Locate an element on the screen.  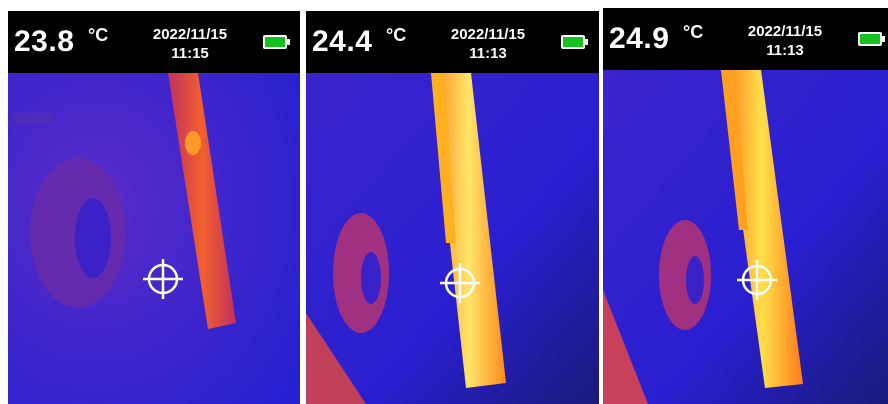
datetime: 2022/11/15 11:15 is located at coordinates (190, 44).